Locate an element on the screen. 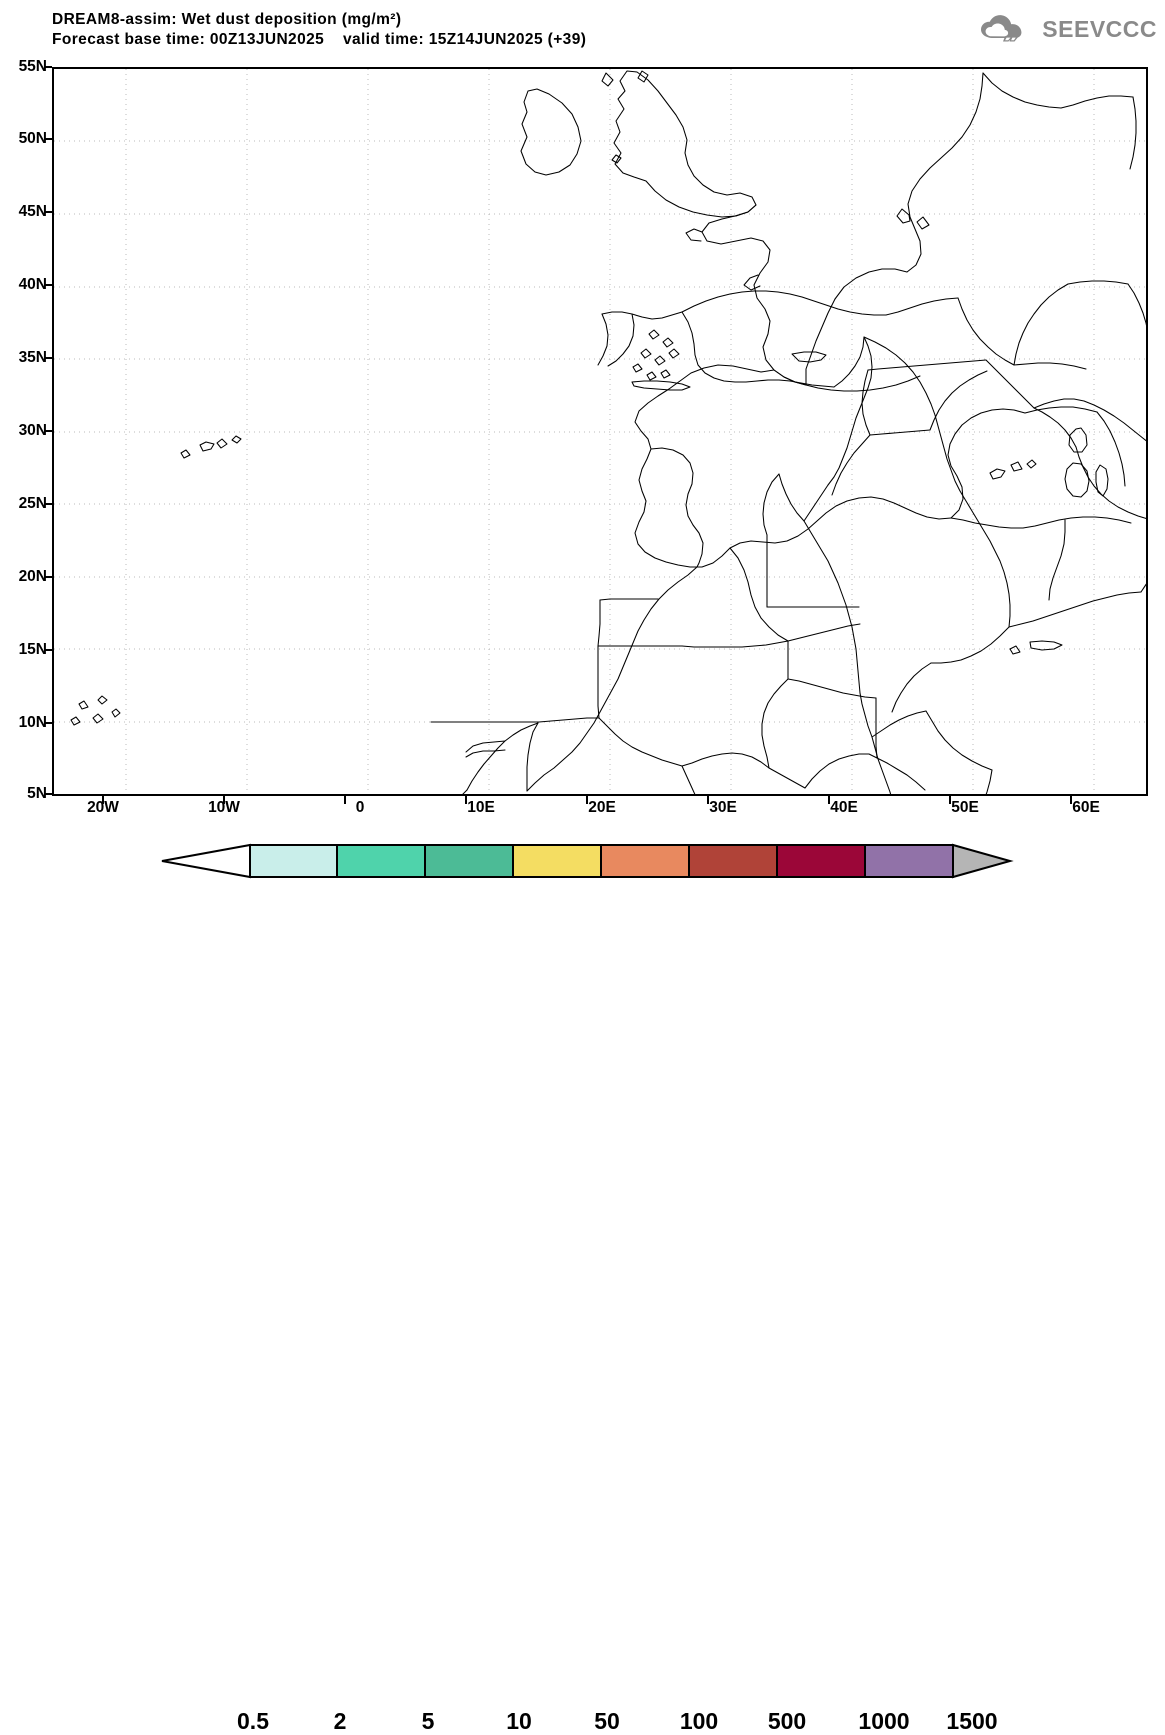 Image resolution: width=1165 pixels, height=1735 pixels. colorbar-label-4: 50 is located at coordinates (607, 1721).